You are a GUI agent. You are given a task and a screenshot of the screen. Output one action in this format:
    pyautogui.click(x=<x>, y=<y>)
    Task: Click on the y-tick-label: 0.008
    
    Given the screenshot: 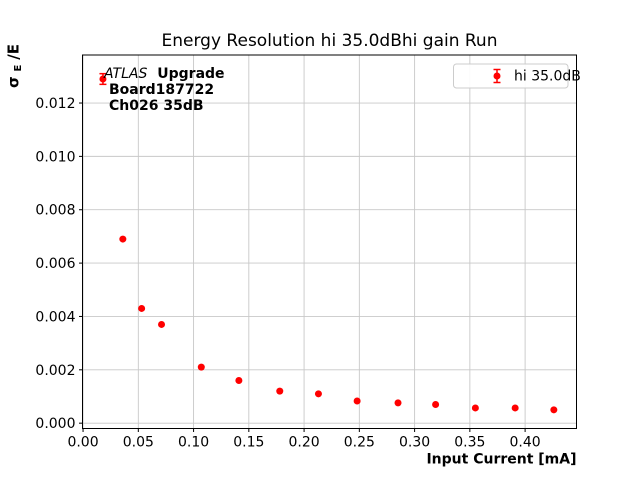 What is the action you would take?
    pyautogui.click(x=55, y=211)
    